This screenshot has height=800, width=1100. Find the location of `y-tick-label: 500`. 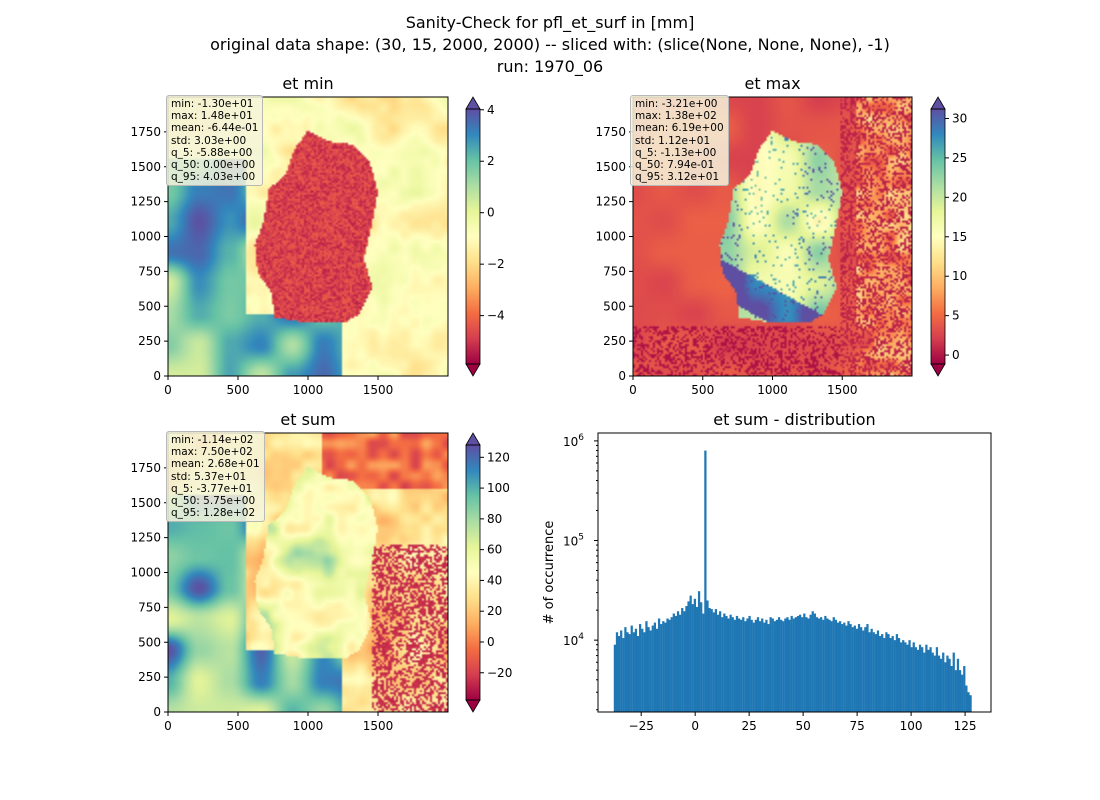

y-tick-label: 500 is located at coordinates (149, 306).